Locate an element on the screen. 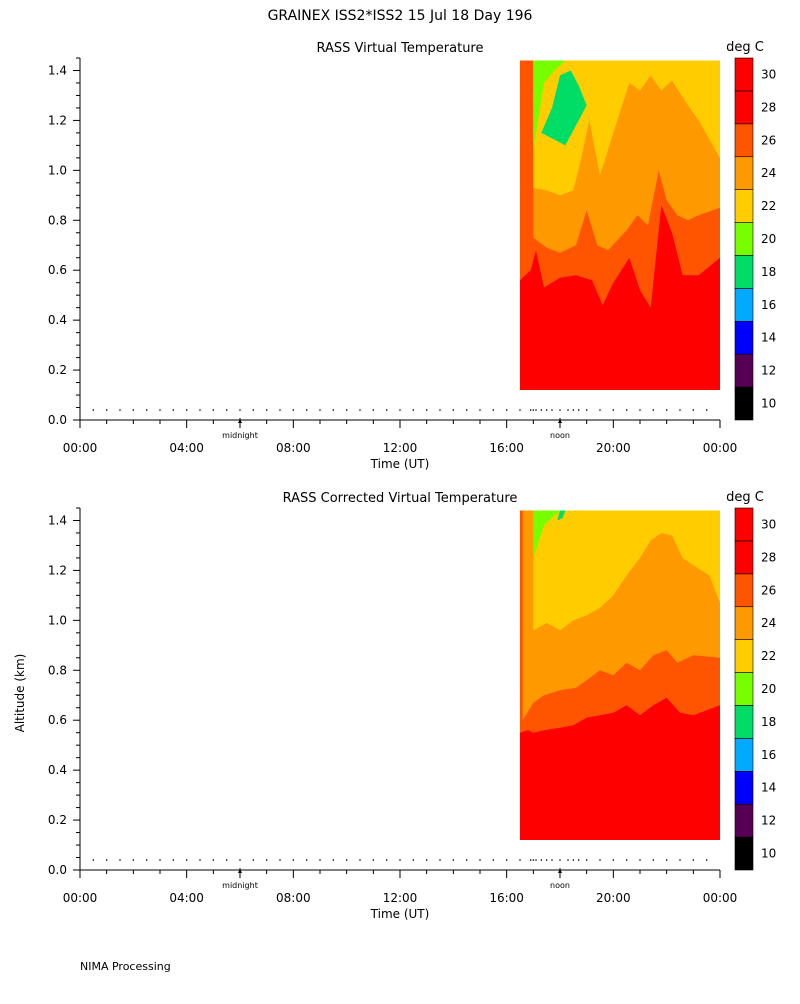 The image size is (800, 1004). y-axis-label: Altitude (km) is located at coordinates (20, 693).